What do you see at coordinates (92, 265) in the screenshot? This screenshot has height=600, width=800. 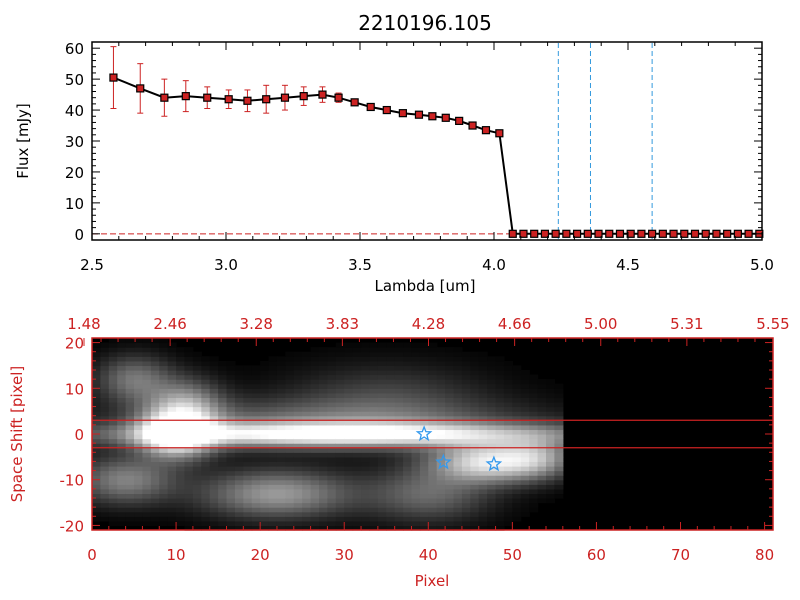 I see `x-tick-label: 2.5` at bounding box center [92, 265].